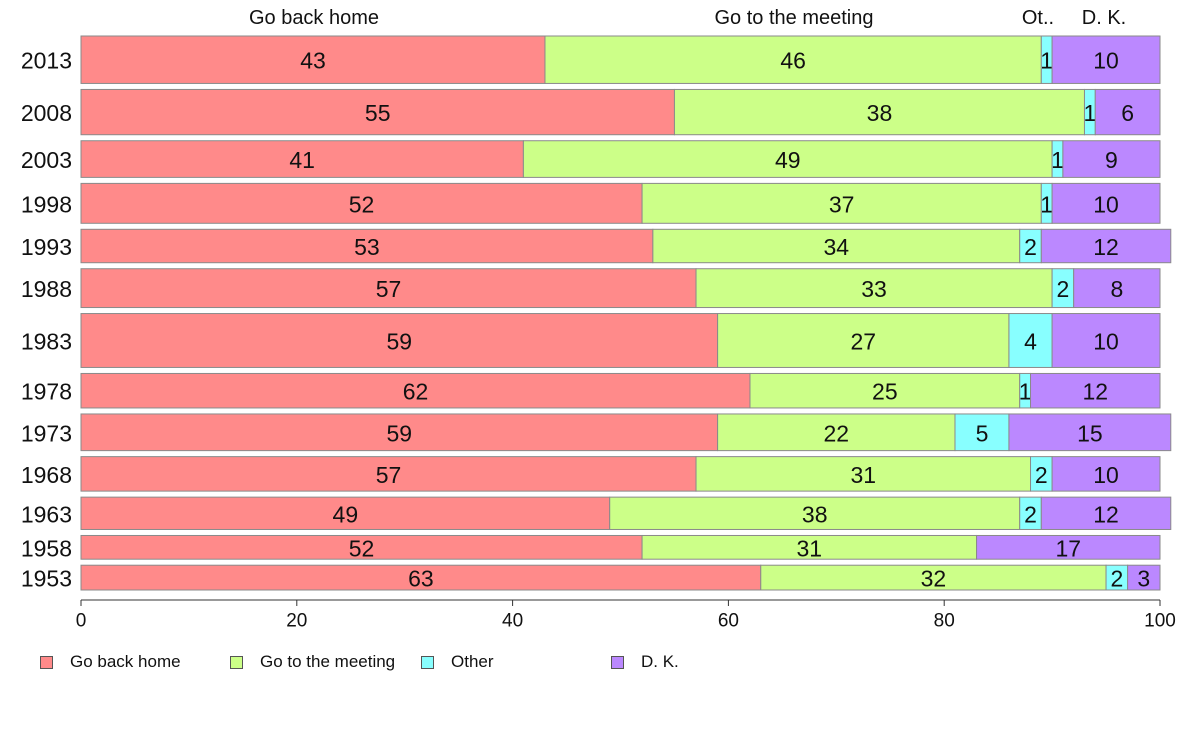 This screenshot has width=1188, height=736. What do you see at coordinates (1030, 514) in the screenshot?
I see `data-label-1963-2: 2` at bounding box center [1030, 514].